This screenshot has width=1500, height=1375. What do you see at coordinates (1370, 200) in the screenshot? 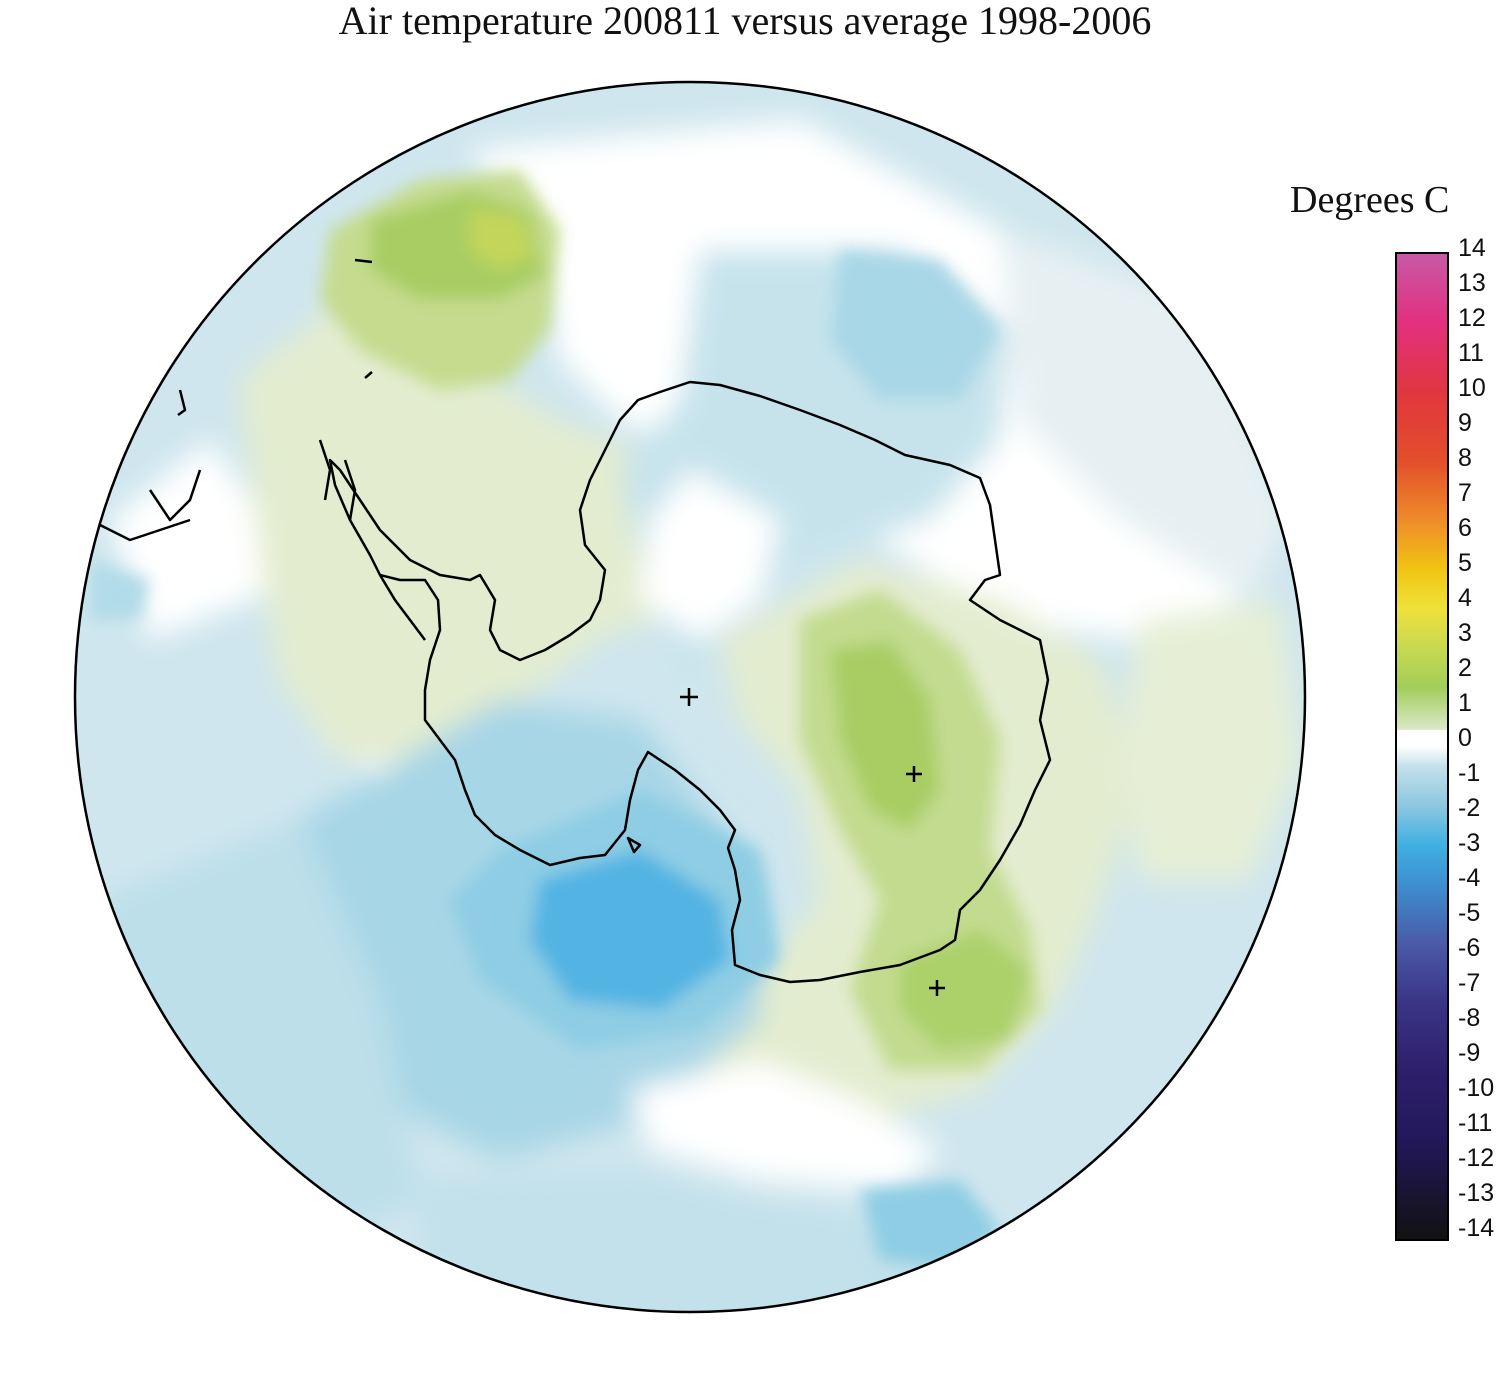
I see `legend-title: Degrees C` at bounding box center [1370, 200].